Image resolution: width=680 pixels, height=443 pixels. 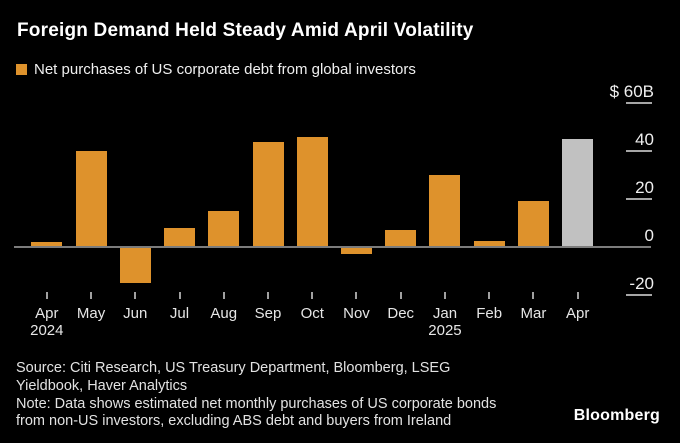 I want to click on x-year-label: 2024, so click(x=47, y=330).